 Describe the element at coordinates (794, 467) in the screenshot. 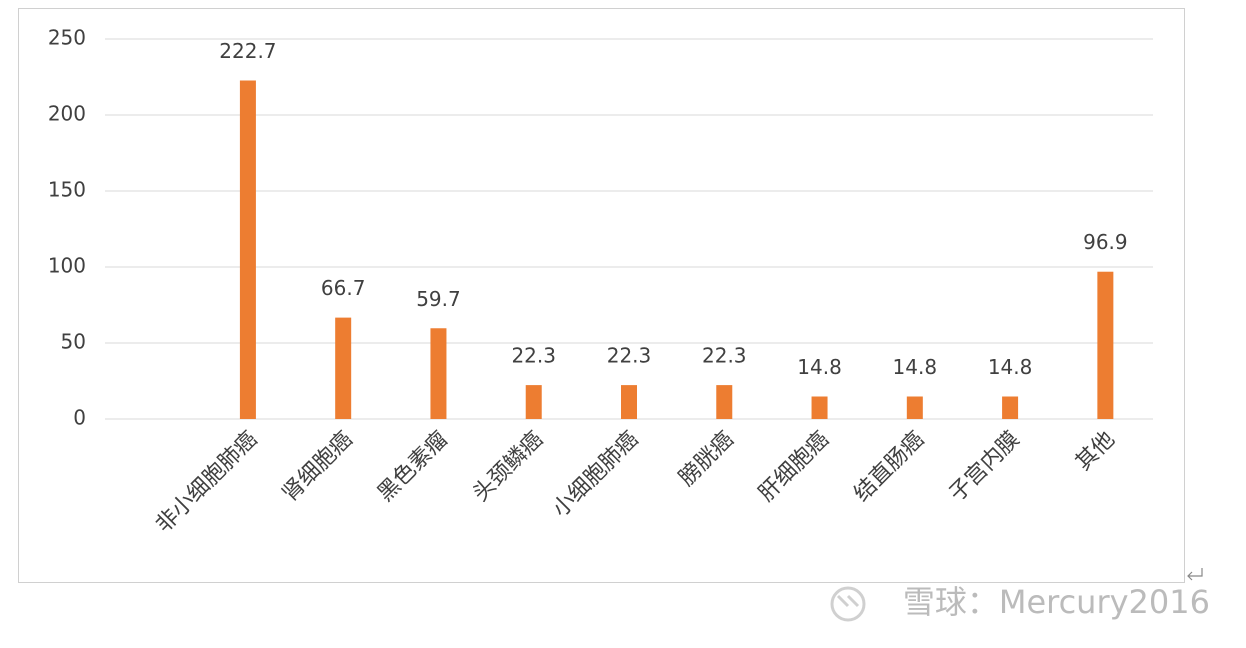

I see `x-tick-label: 肝细胞癌` at that location.